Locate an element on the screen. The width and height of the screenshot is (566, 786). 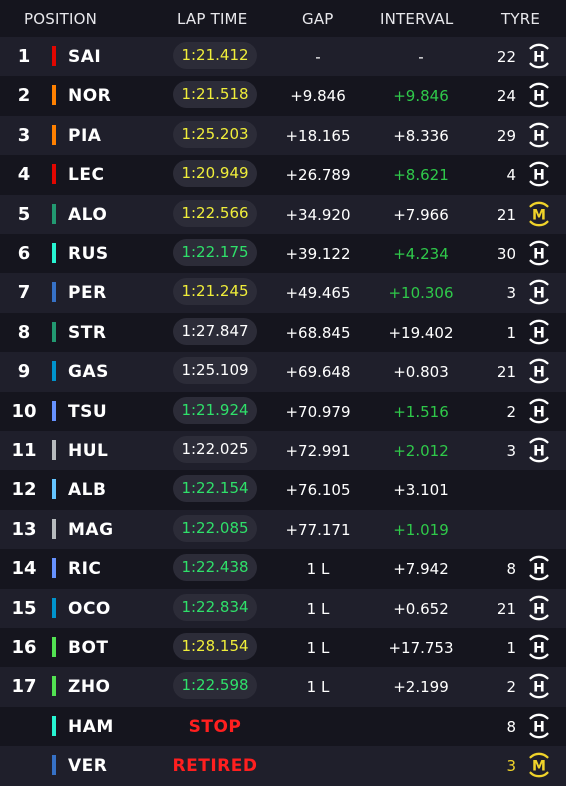
driver-code: ALO is located at coordinates (88, 214).